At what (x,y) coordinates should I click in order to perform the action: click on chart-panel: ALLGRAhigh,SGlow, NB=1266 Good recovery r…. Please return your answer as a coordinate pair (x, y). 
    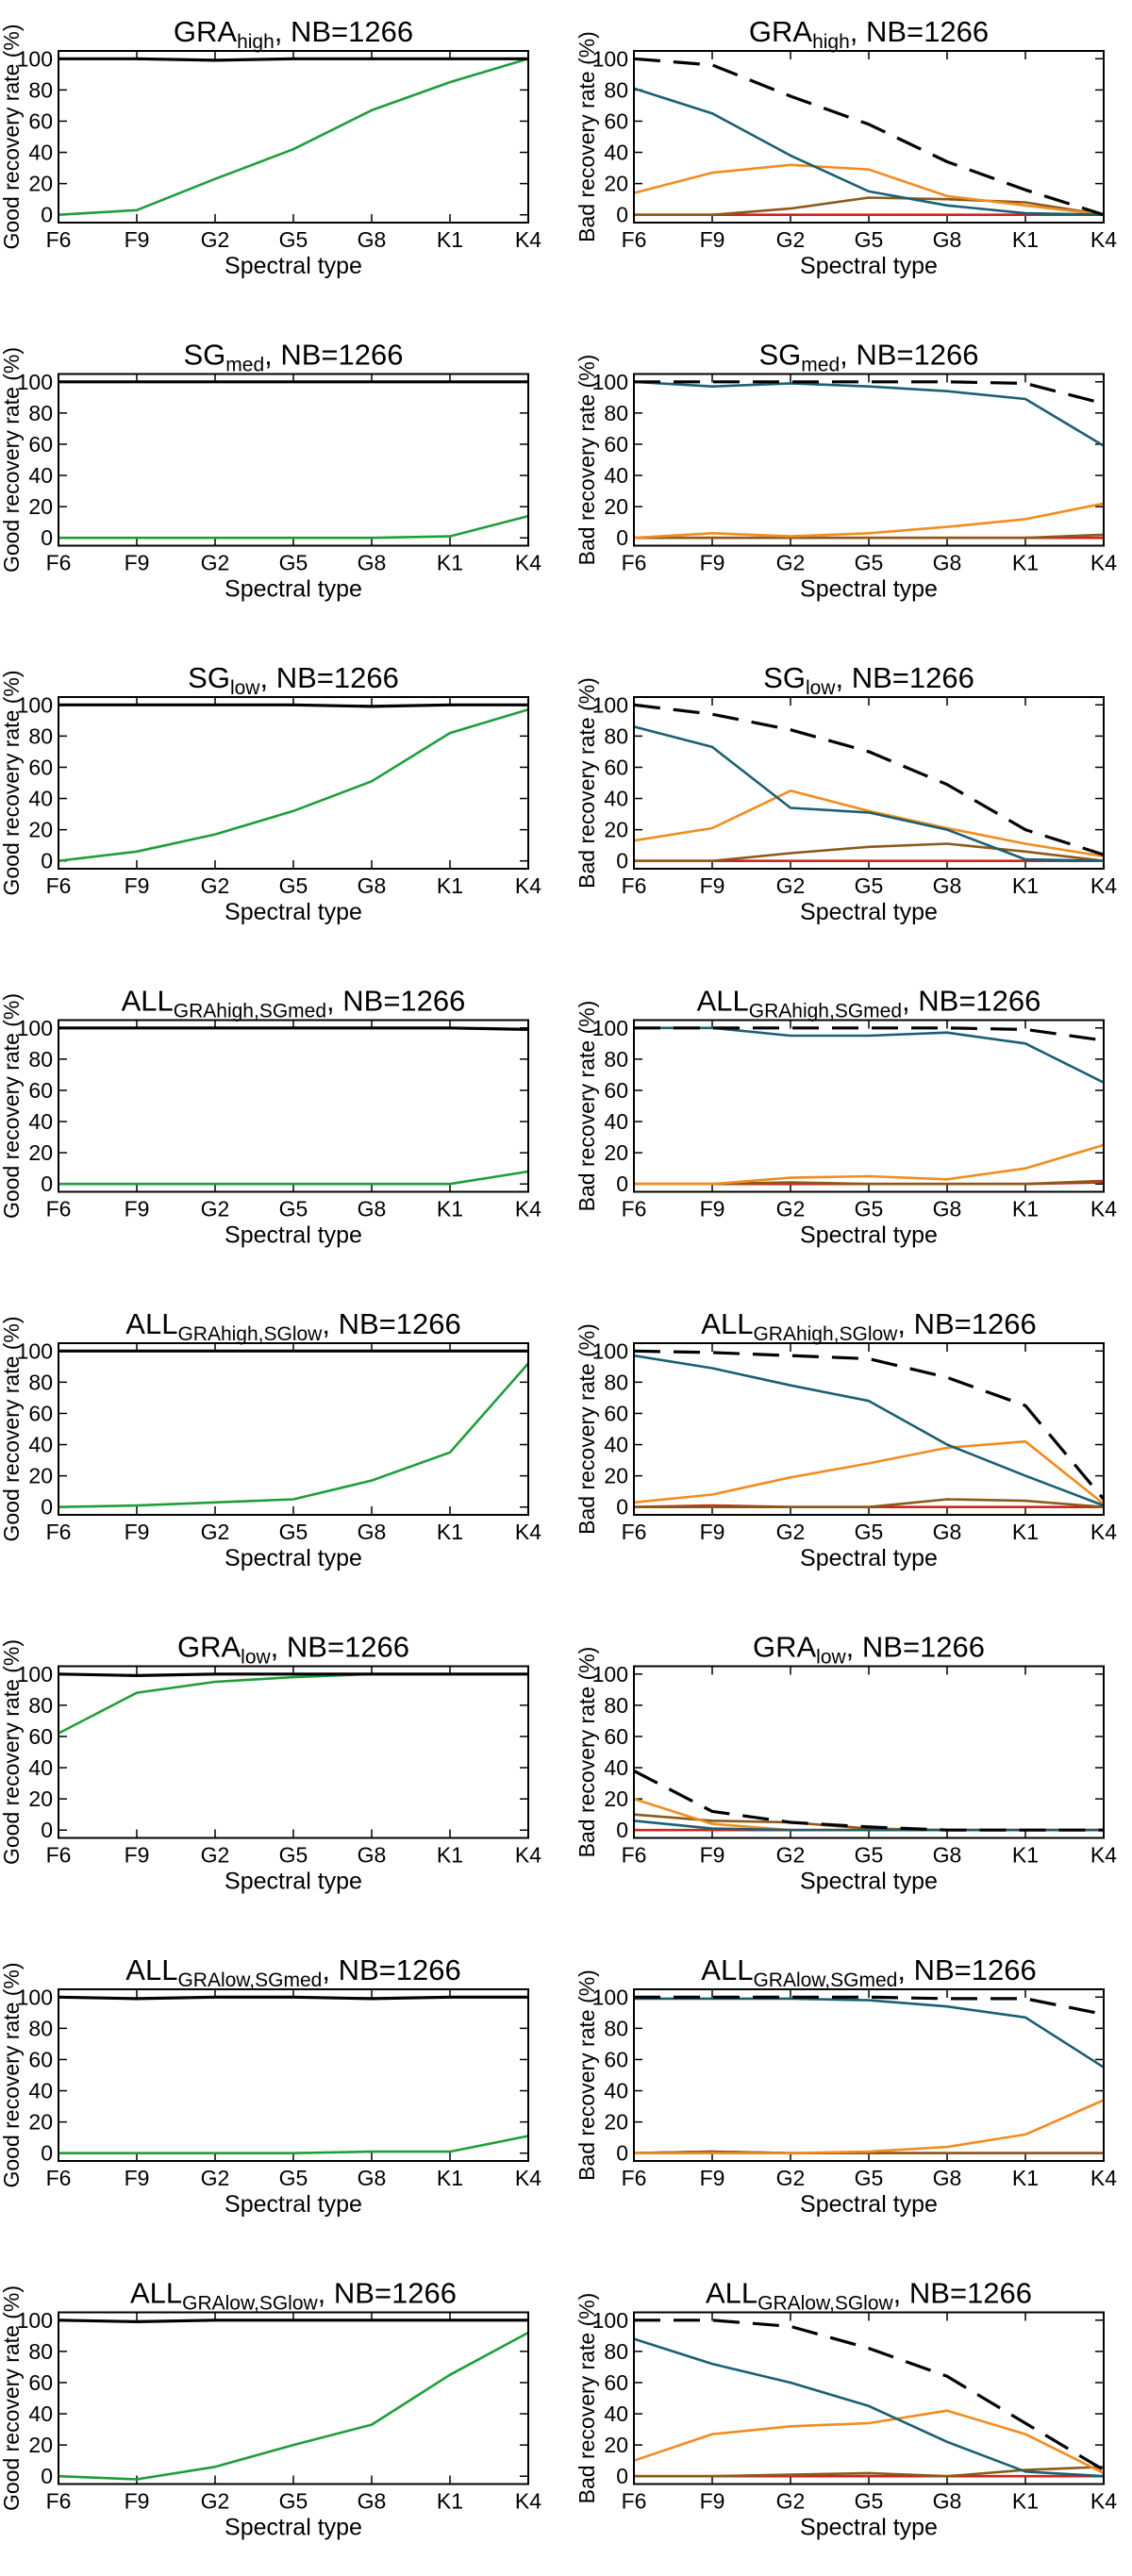
    Looking at the image, I should click on (270, 1439).